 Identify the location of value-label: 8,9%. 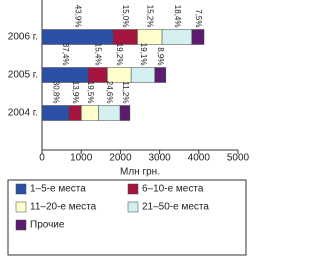
(160, 56).